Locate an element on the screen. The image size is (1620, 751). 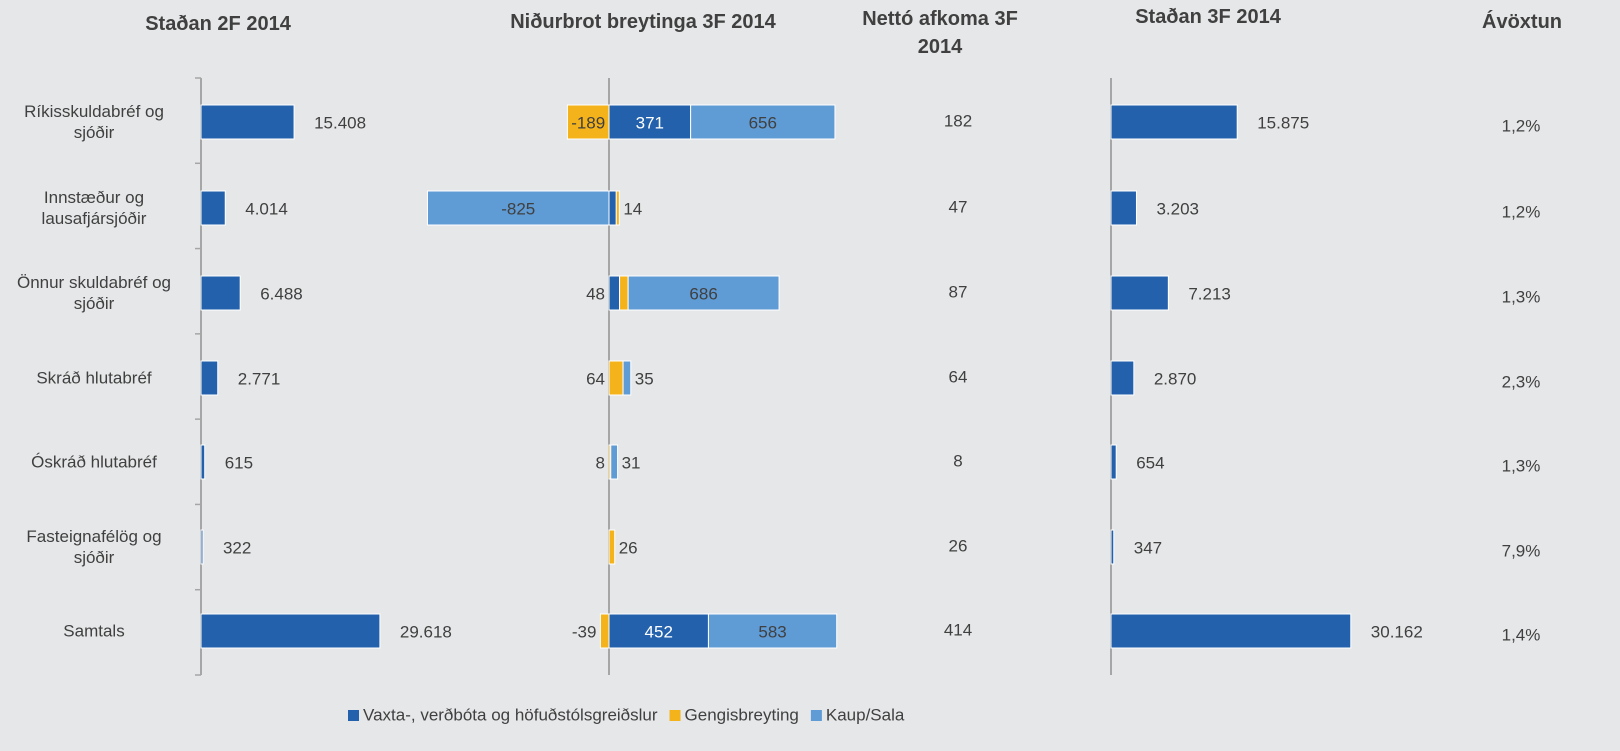
data-label: -39 is located at coordinates (584, 631).